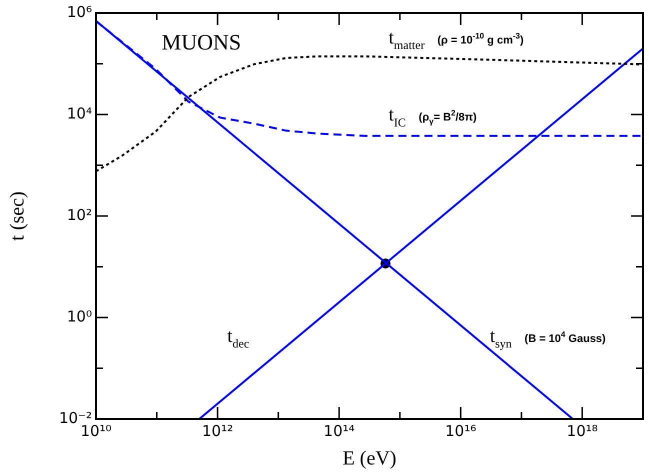 Image resolution: width=649 pixels, height=473 pixels. Describe the element at coordinates (369, 458) in the screenshot. I see `x-axis-title: E (eV)` at that location.